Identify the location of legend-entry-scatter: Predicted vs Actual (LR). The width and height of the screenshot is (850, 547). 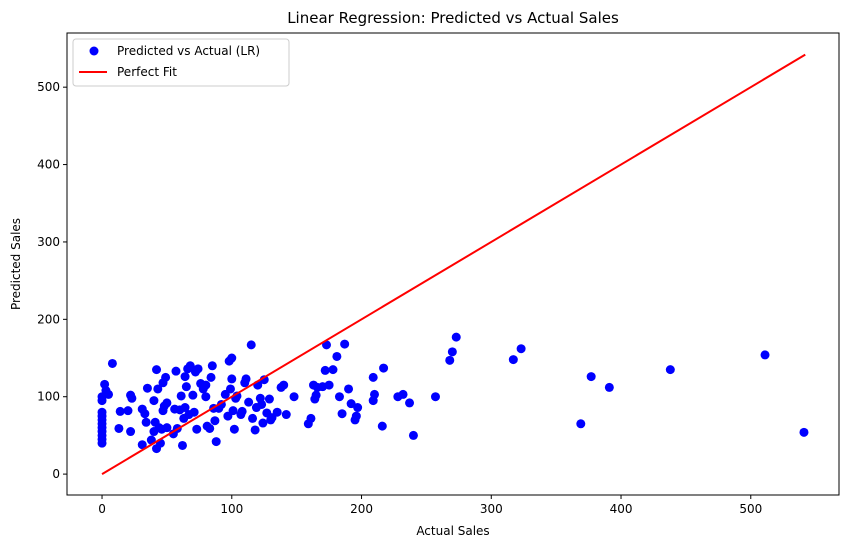
(188, 51).